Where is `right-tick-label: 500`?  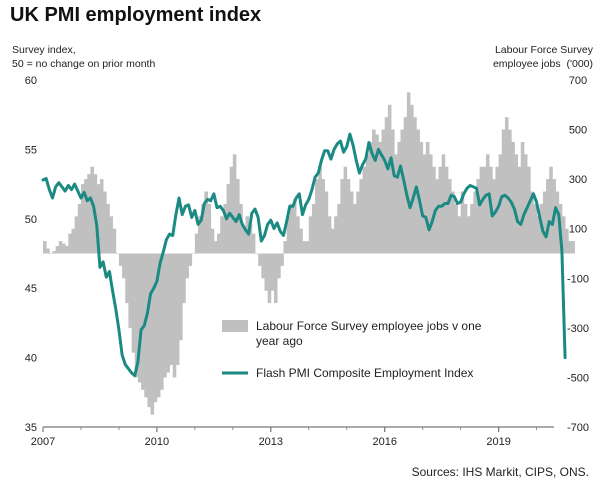
right-tick-label: 500 is located at coordinates (578, 131).